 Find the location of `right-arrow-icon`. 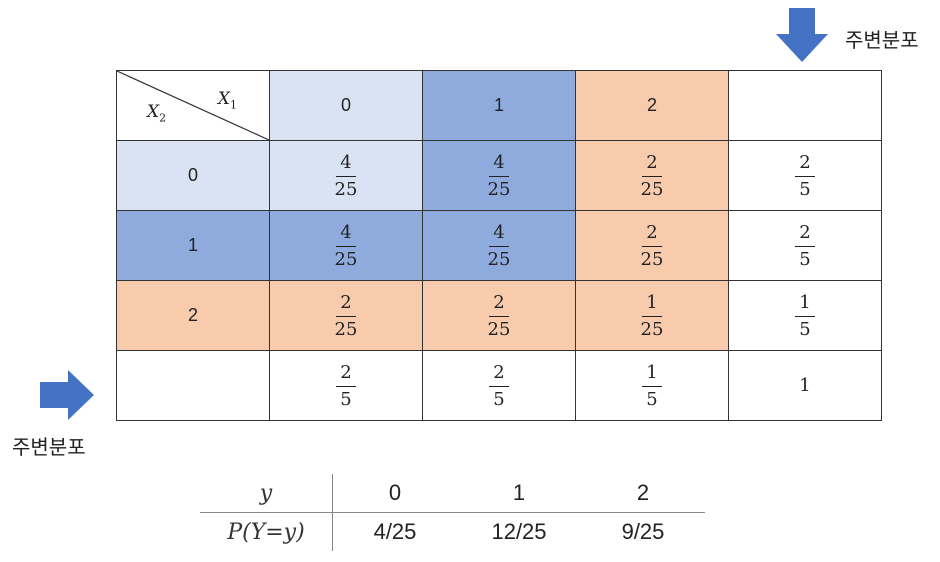

right-arrow-icon is located at coordinates (67, 395).